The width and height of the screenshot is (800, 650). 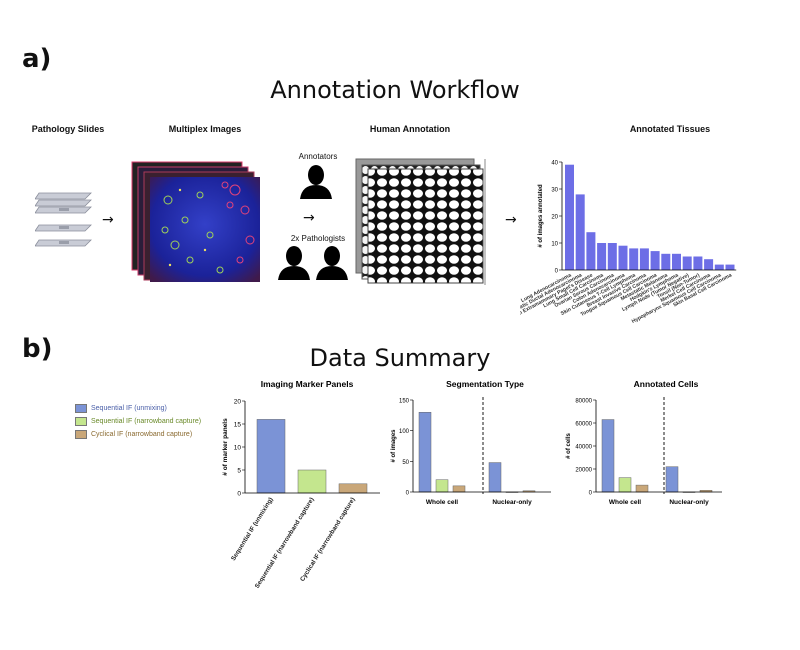 What do you see at coordinates (404, 402) in the screenshot?
I see `y-tick-label: 150` at bounding box center [404, 402].